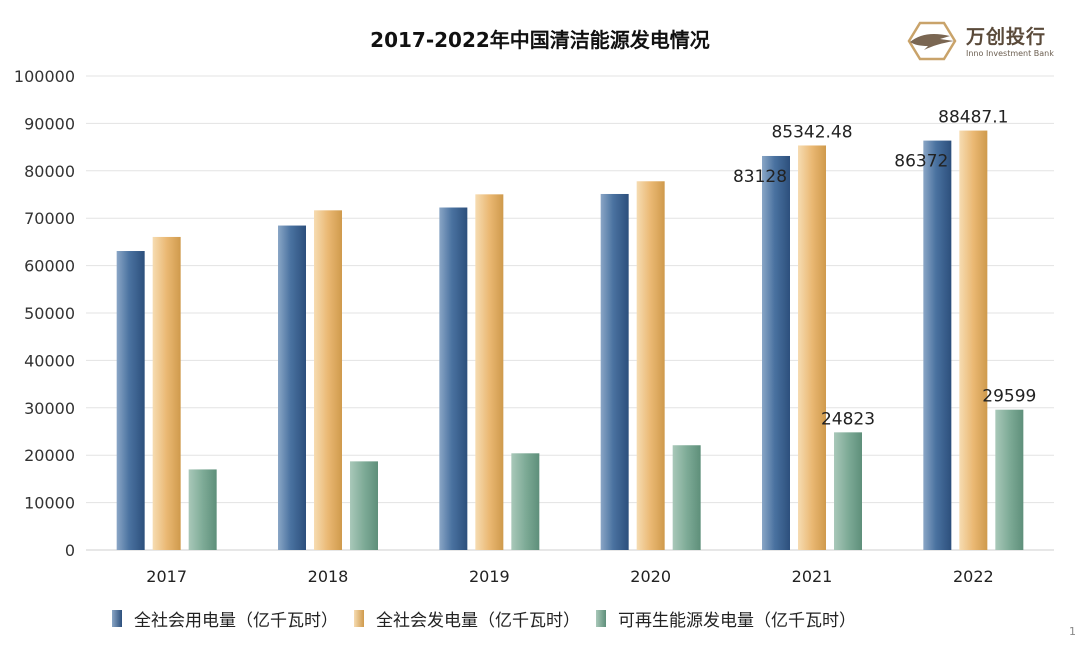 Image resolution: width=1080 pixels, height=646 pixels. What do you see at coordinates (525, 501) in the screenshot?
I see `bar-renewable-2019` at bounding box center [525, 501].